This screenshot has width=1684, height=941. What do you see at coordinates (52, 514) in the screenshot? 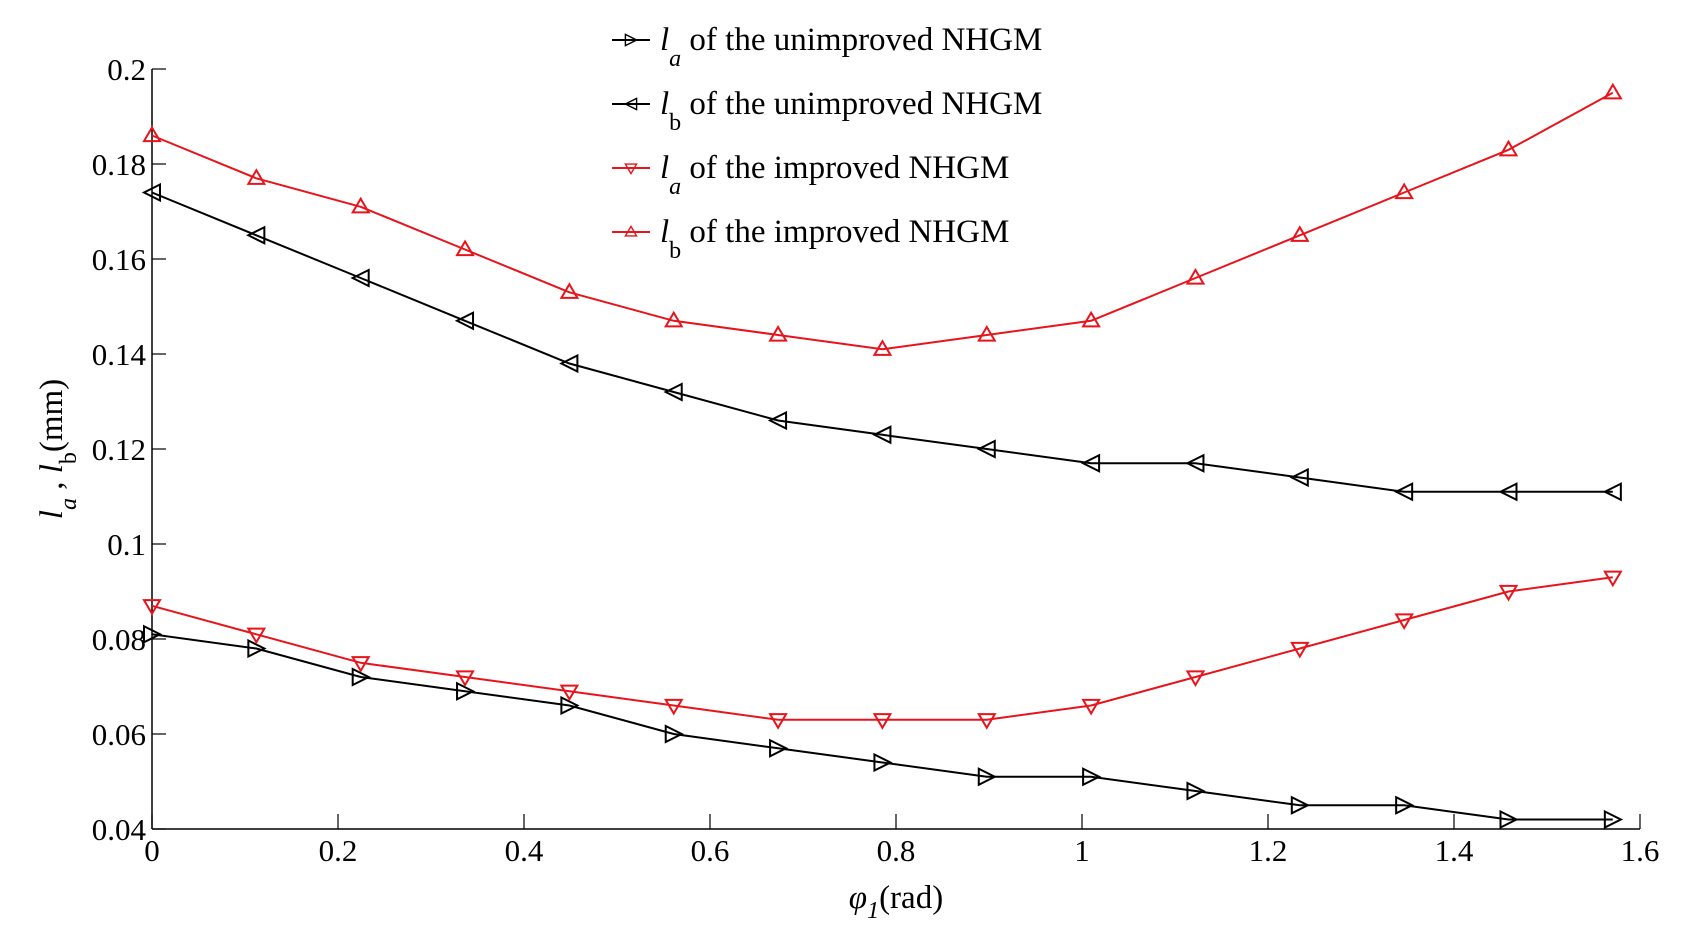
I see `y-label-la: l` at bounding box center [52, 514].